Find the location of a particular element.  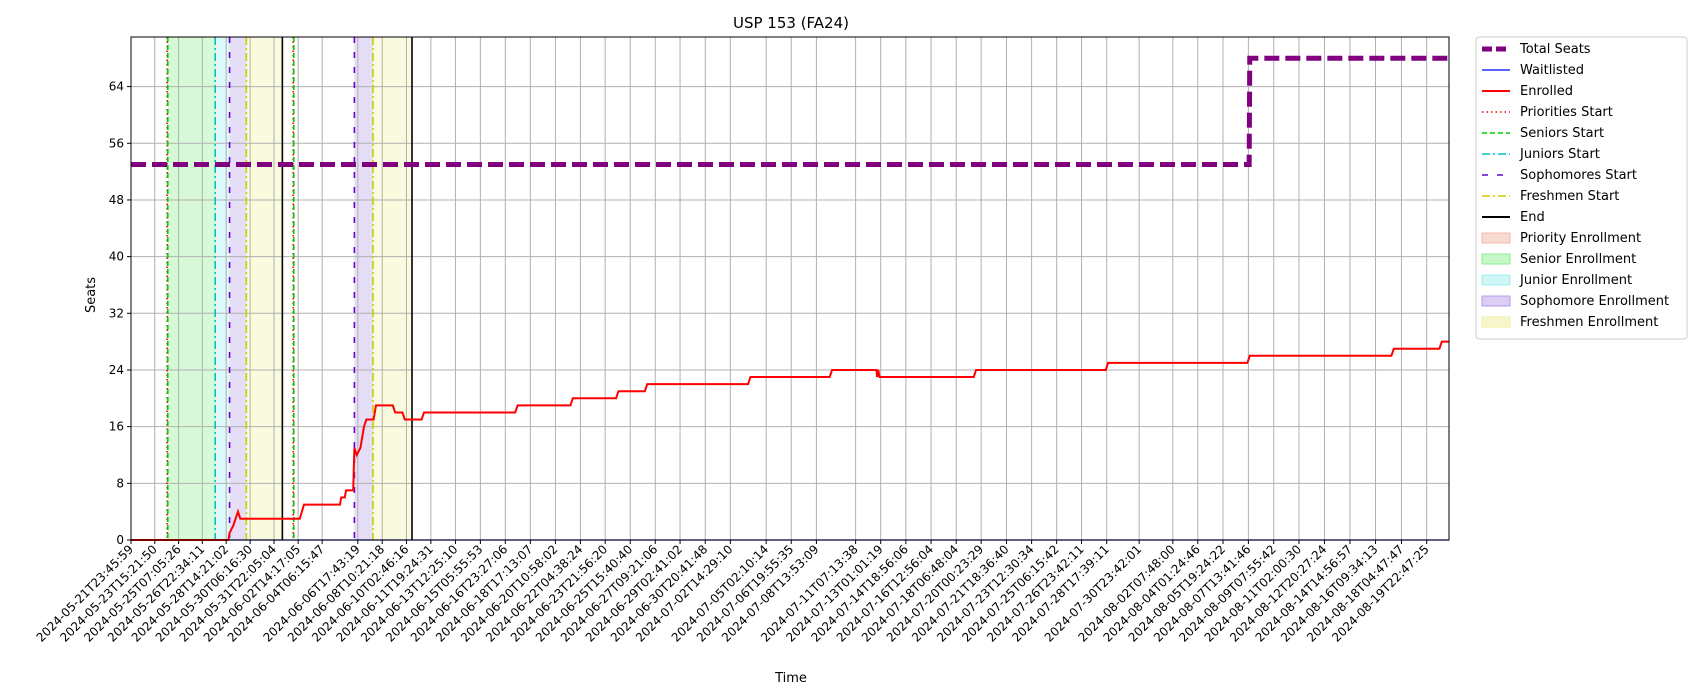

legend-label: Sophomore Enrollment is located at coordinates (1594, 301).